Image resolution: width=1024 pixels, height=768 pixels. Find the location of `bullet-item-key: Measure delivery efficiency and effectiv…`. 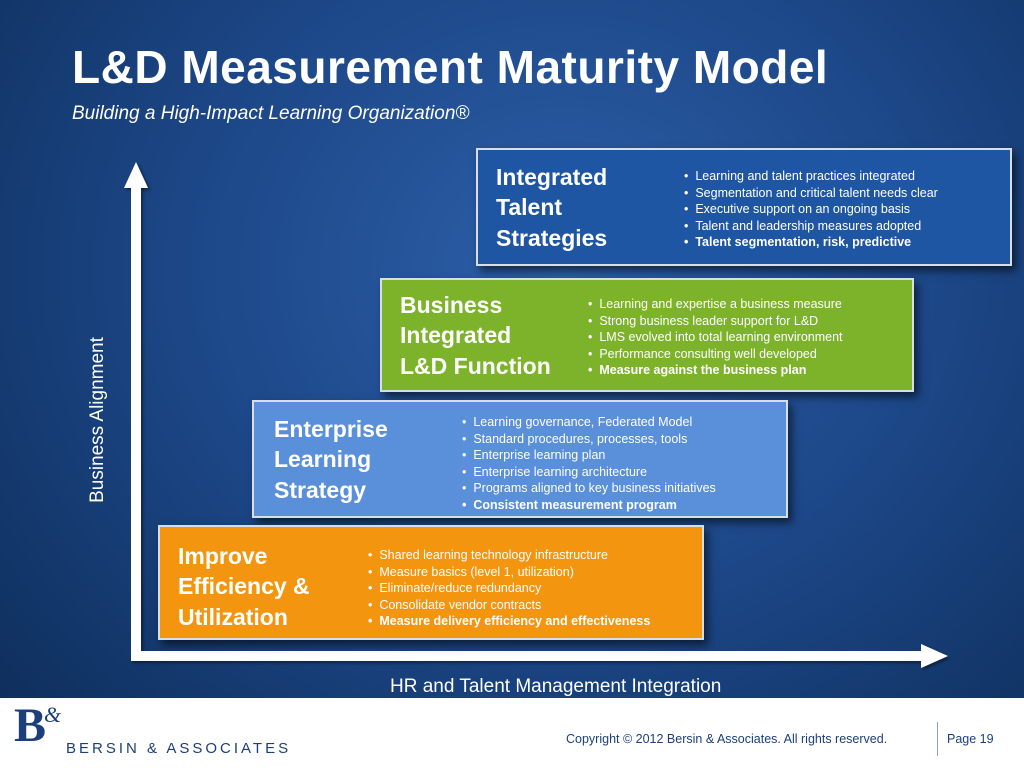

bullet-item-key: Measure delivery efficiency and effectiv… is located at coordinates (509, 621).